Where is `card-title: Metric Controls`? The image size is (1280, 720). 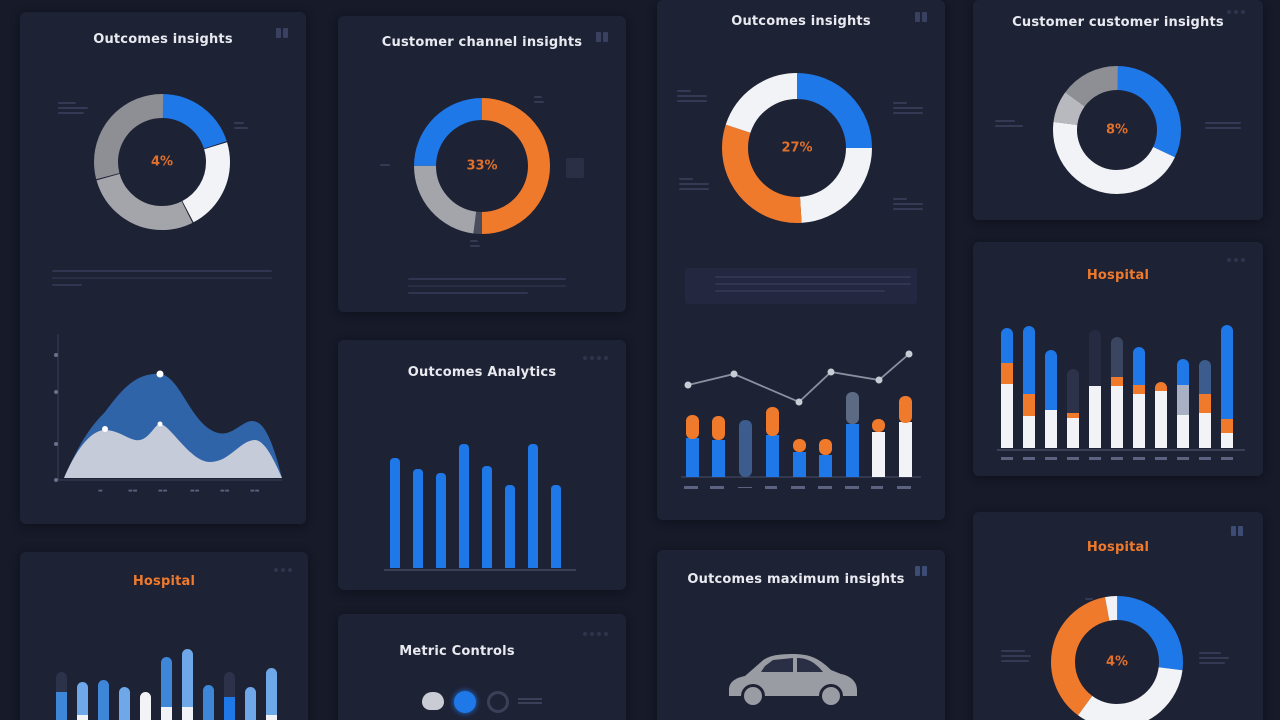 card-title: Metric Controls is located at coordinates (457, 651).